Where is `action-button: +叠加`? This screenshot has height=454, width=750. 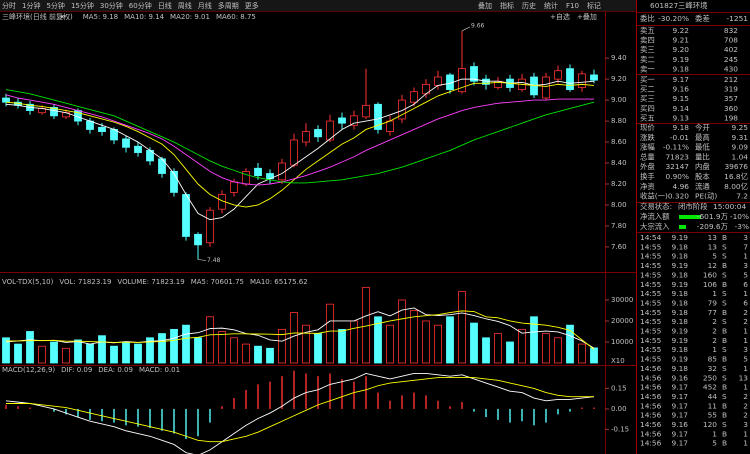
action-button: +叠加 is located at coordinates (587, 16).